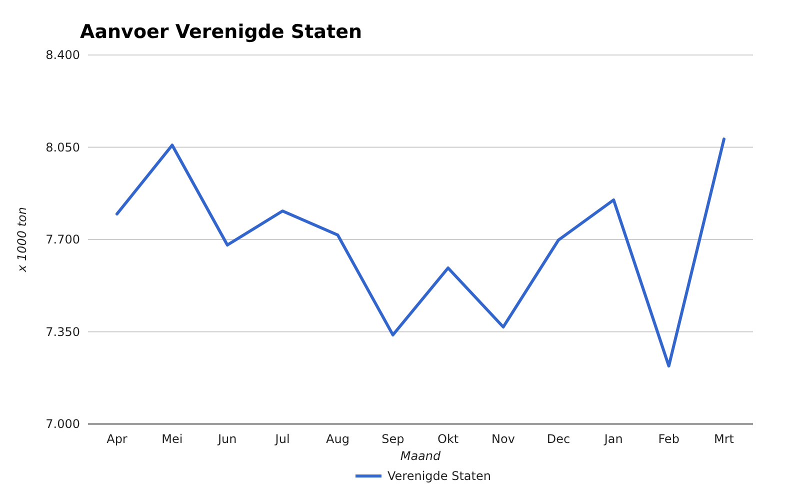  Describe the element at coordinates (558, 439) in the screenshot. I see `x-tick-label: Dec` at that location.